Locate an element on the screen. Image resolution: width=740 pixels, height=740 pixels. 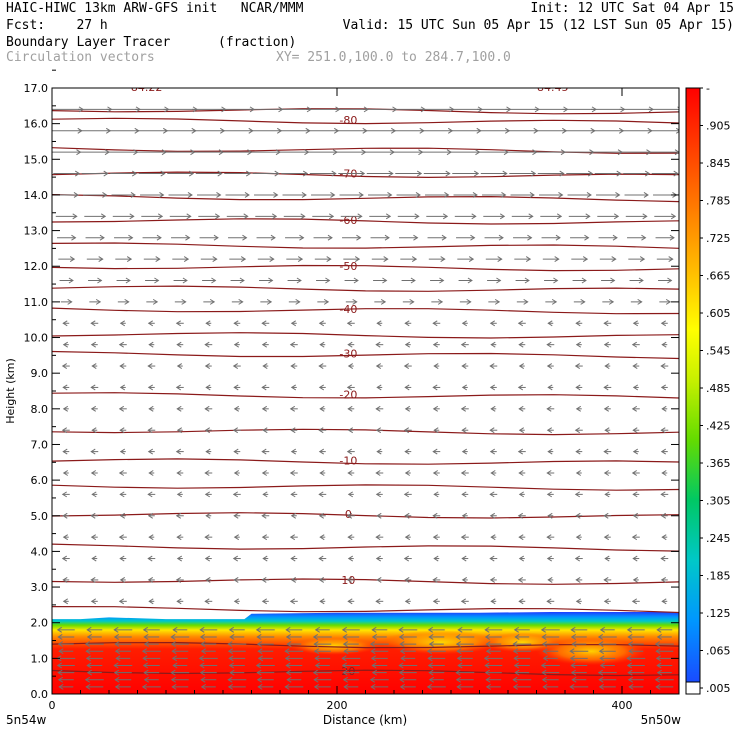
forecast-hour: Fcst: 27 h is located at coordinates (57, 25).